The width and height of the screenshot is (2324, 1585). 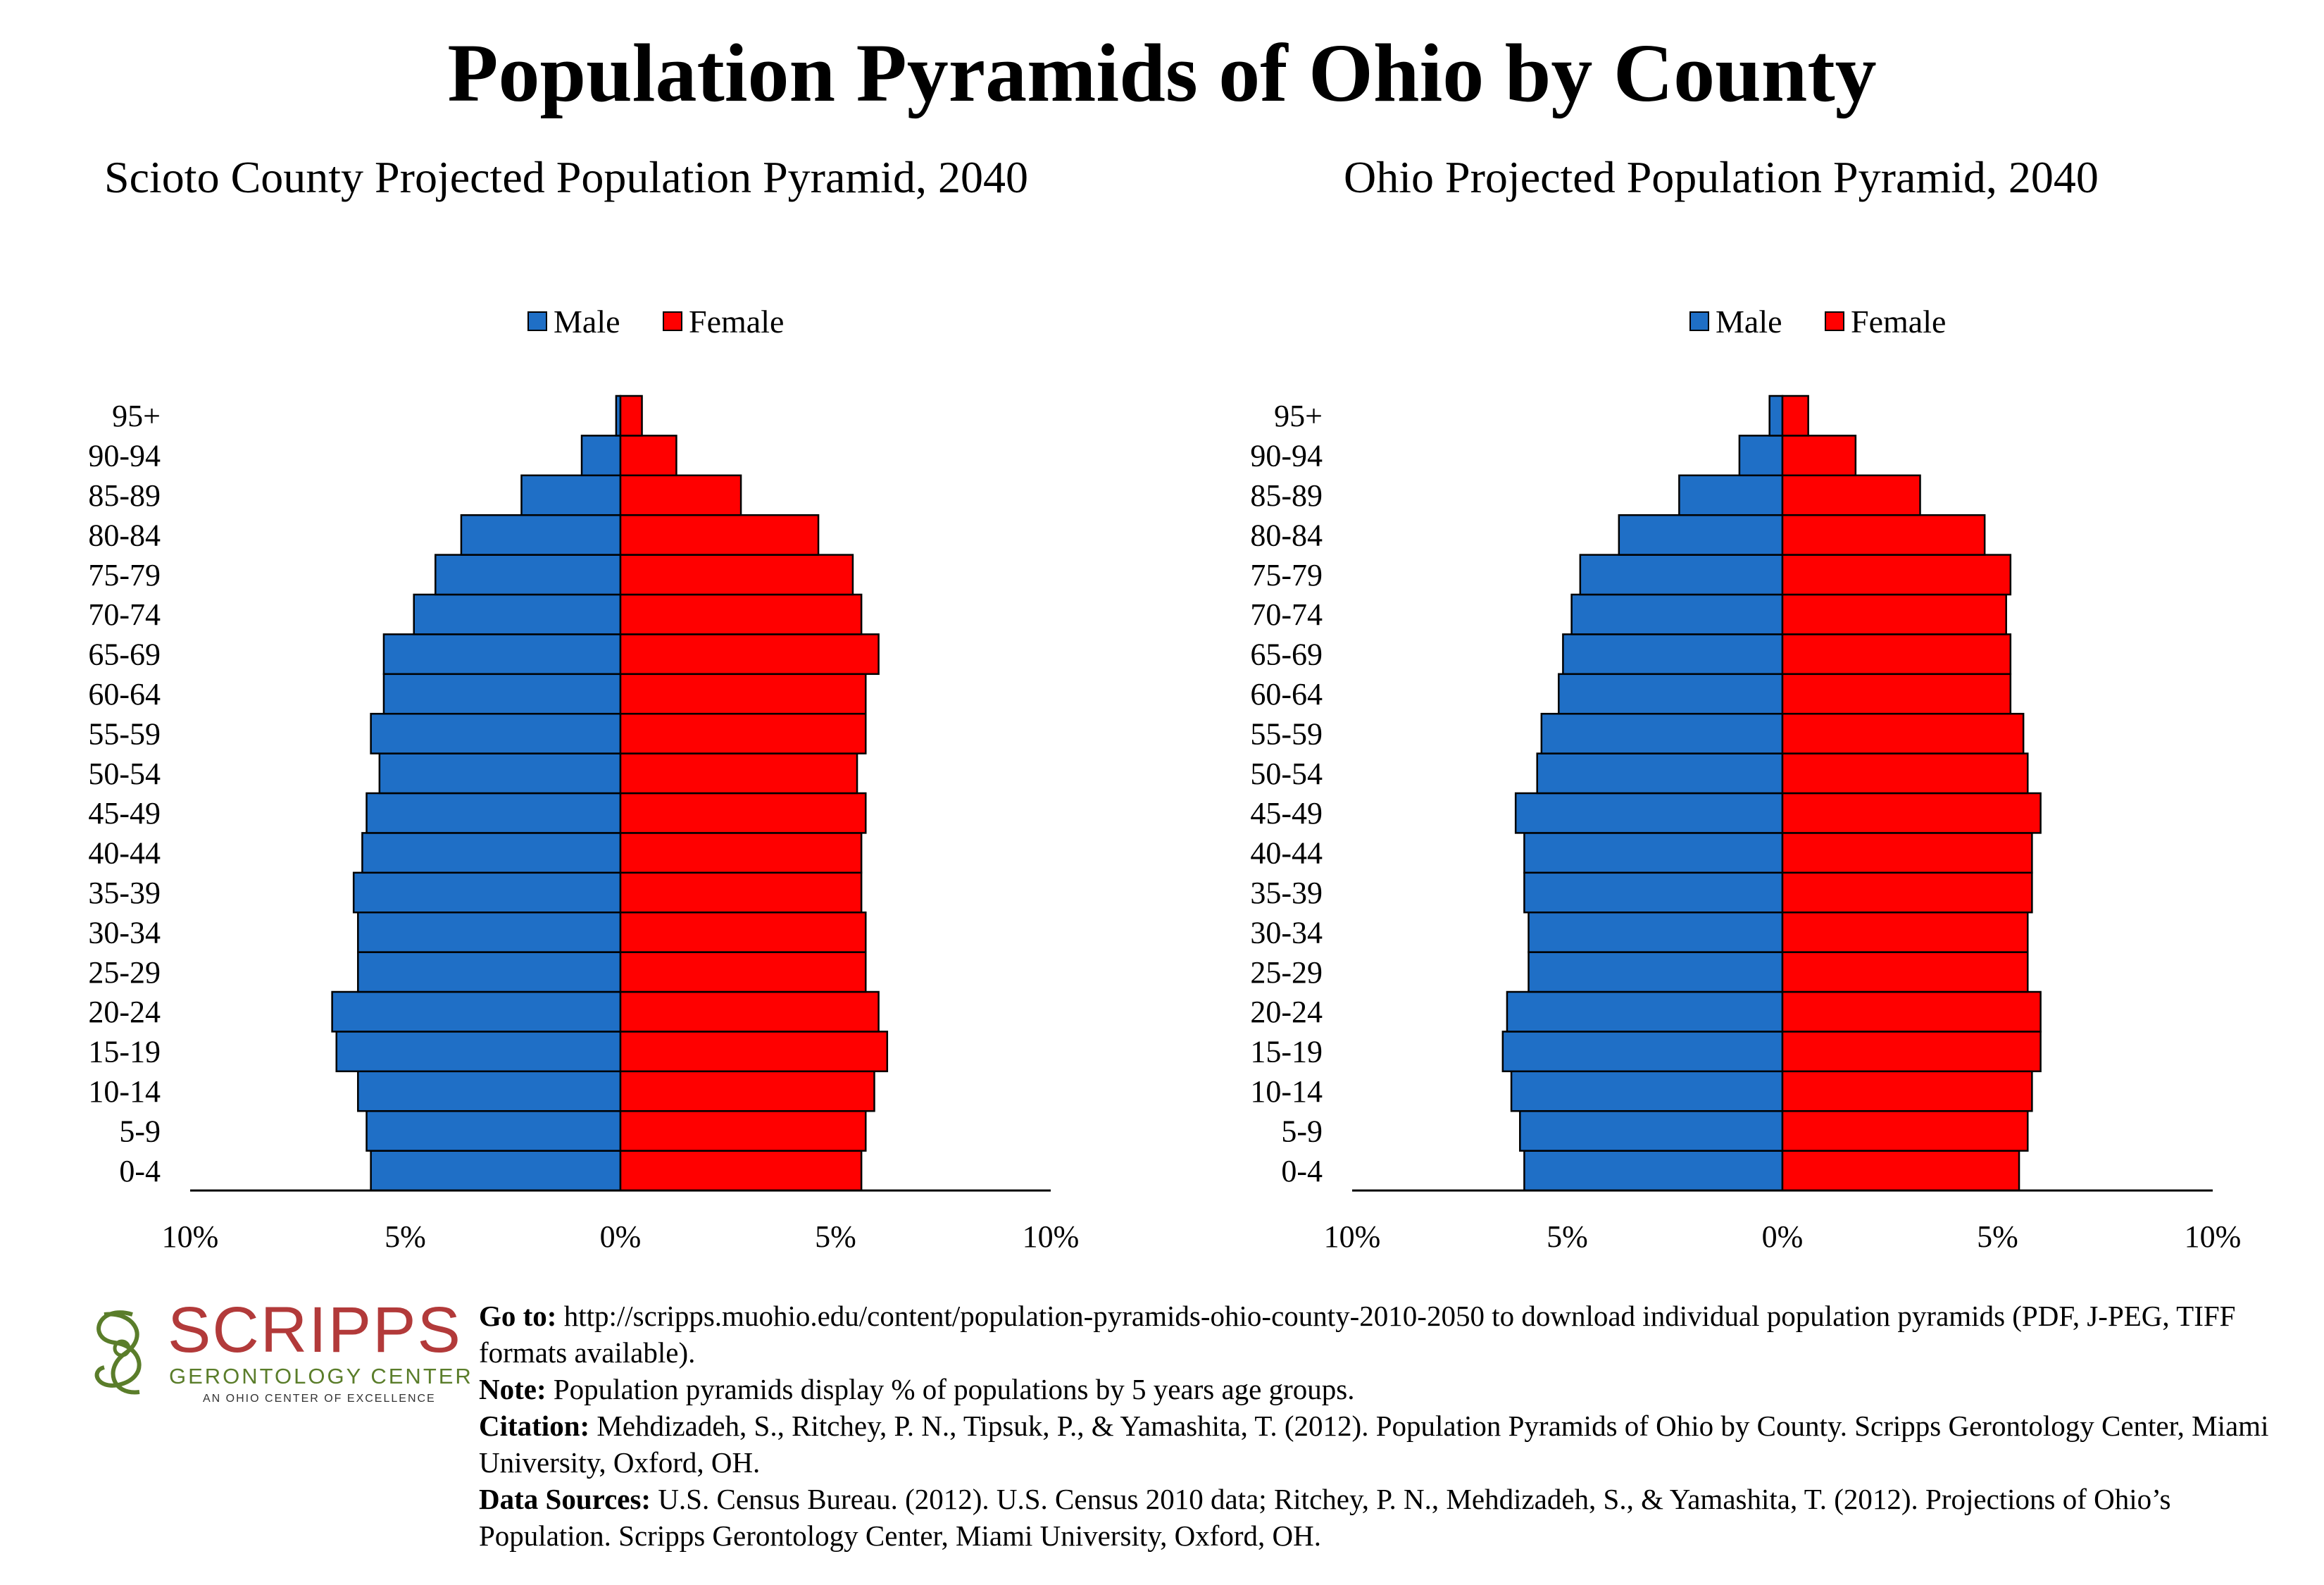 I want to click on scioto-legend: Male Female, so click(x=655, y=322).